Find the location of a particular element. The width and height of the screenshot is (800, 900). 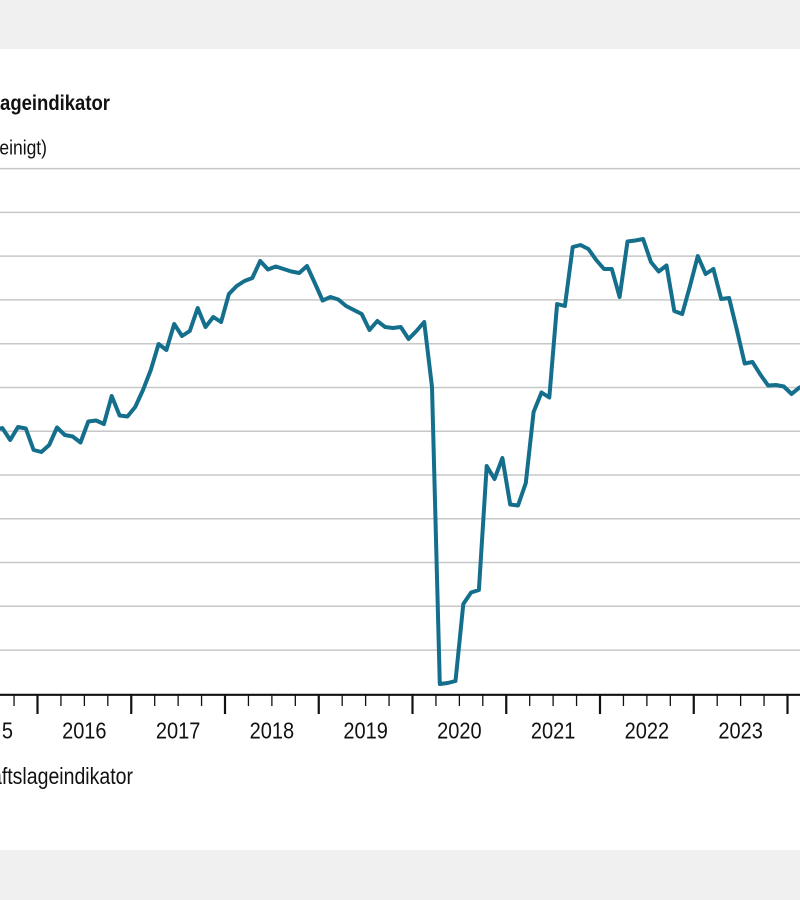

svg-text: 2019 is located at coordinates (365, 730).